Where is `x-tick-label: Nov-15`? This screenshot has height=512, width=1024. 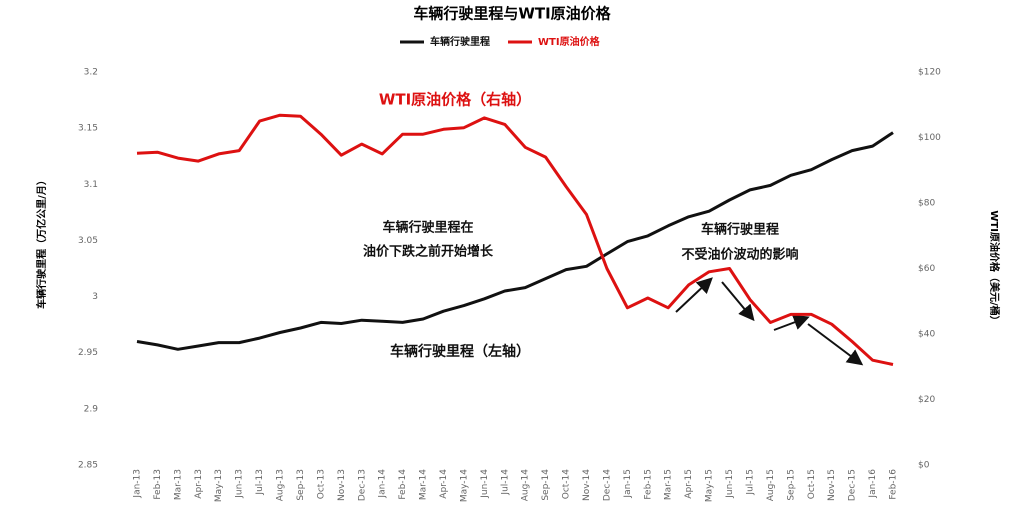 x-tick-label: Nov-15 is located at coordinates (832, 485).